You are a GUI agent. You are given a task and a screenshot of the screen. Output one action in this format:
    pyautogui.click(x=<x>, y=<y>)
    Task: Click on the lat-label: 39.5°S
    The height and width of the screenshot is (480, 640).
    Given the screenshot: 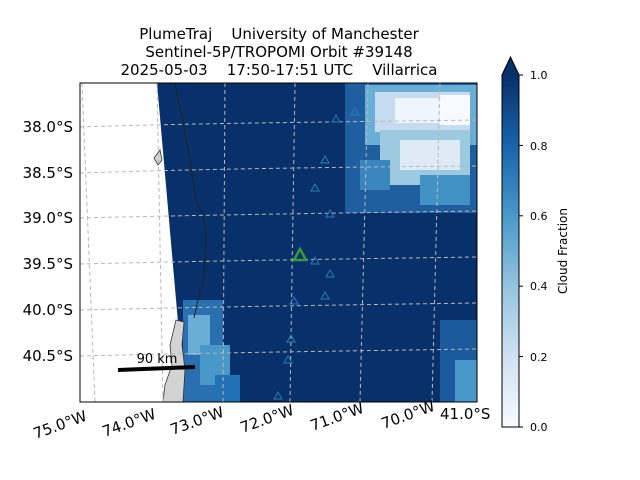 What is the action you would take?
    pyautogui.click(x=48, y=264)
    